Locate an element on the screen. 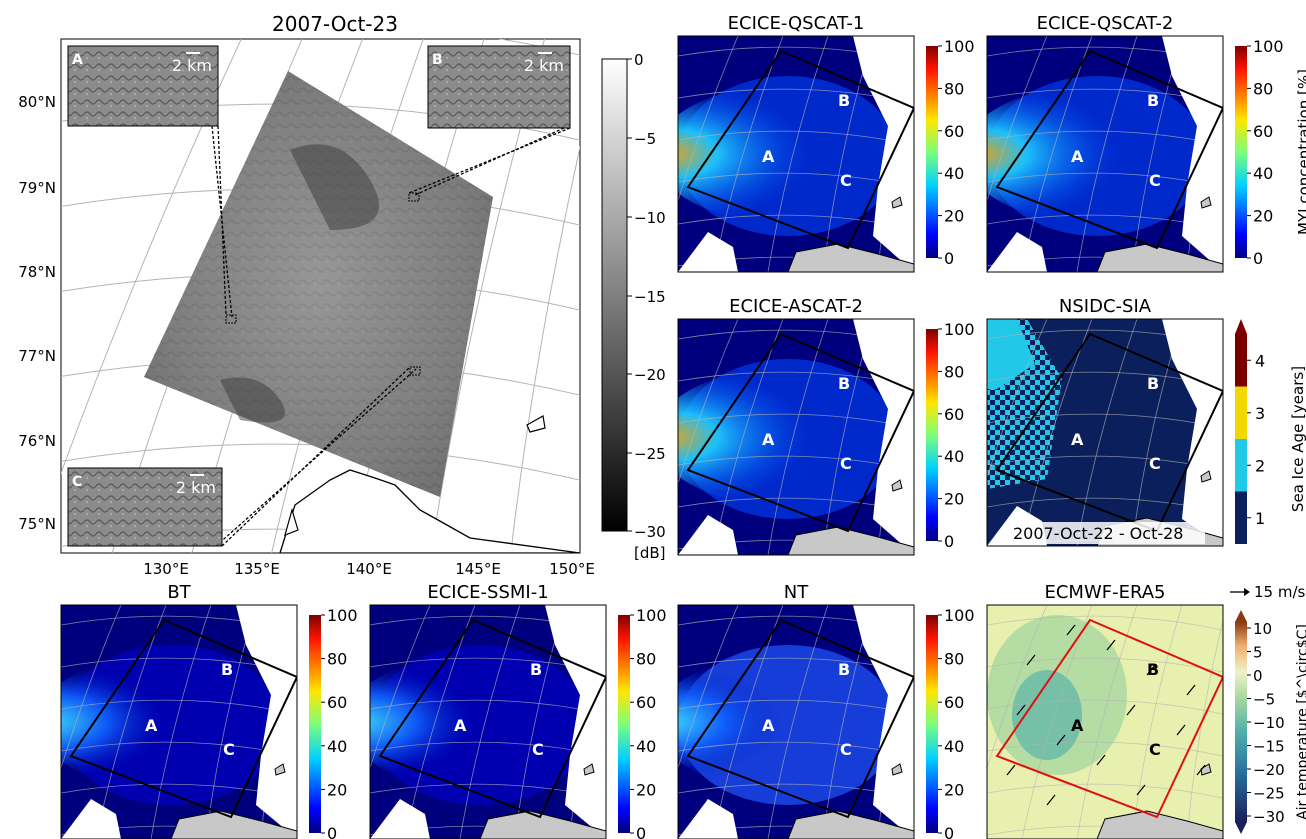 The image size is (1306, 839). inset-leader is located at coordinates (316, 456).